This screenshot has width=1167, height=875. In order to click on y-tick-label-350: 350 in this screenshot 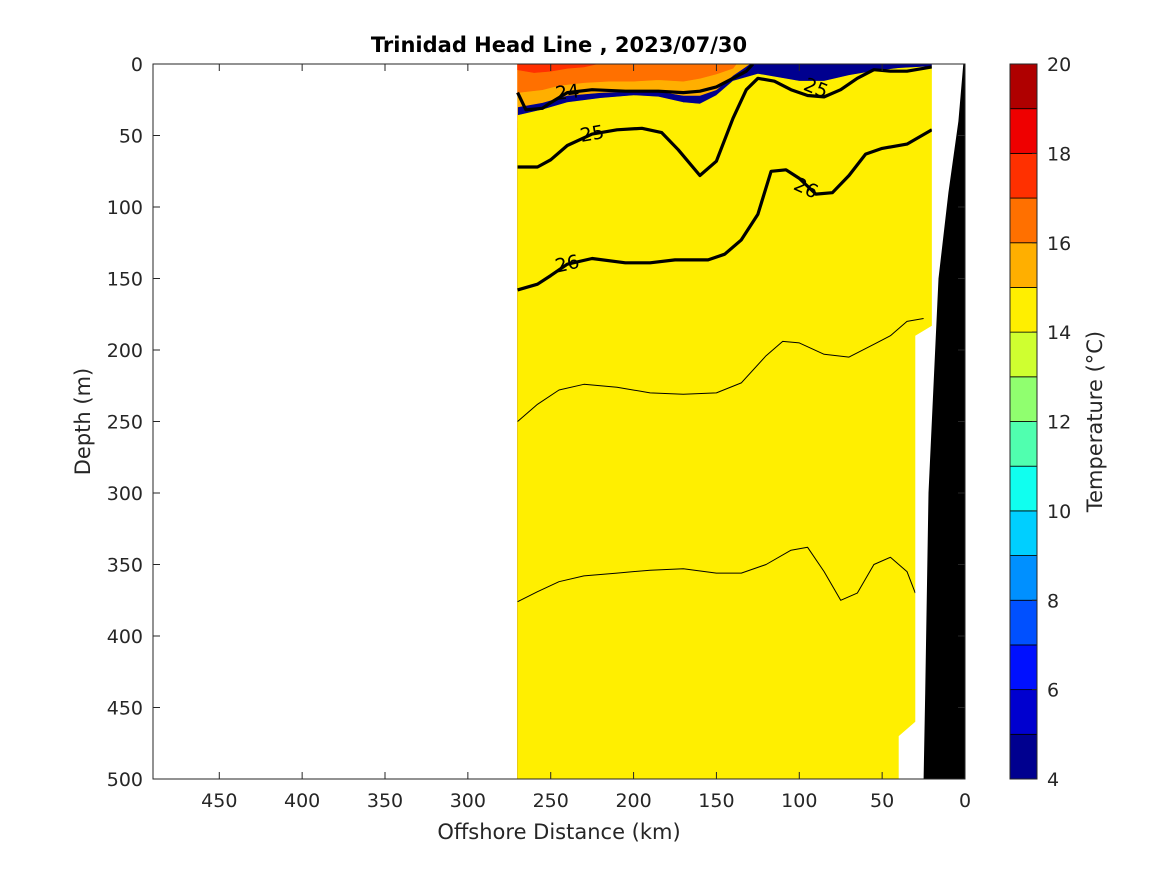, I will do `click(125, 566)`.